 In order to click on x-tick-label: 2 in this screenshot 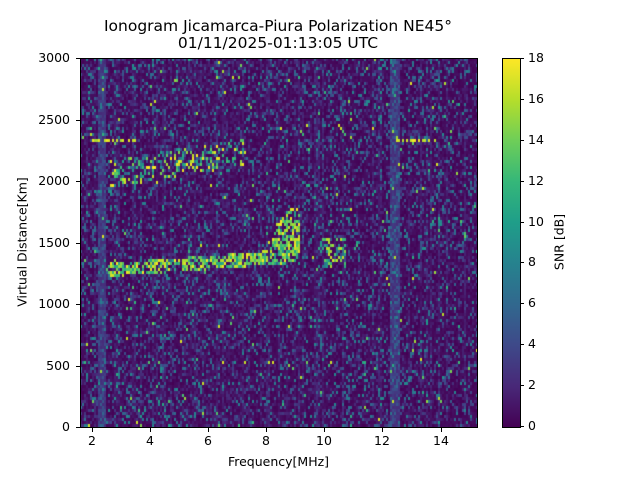, I will do `click(92, 440)`.